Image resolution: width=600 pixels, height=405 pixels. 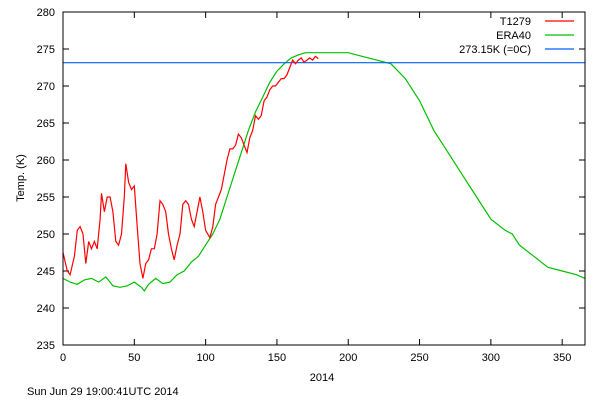 What do you see at coordinates (348, 358) in the screenshot?
I see `x-tick-label: 200` at bounding box center [348, 358].